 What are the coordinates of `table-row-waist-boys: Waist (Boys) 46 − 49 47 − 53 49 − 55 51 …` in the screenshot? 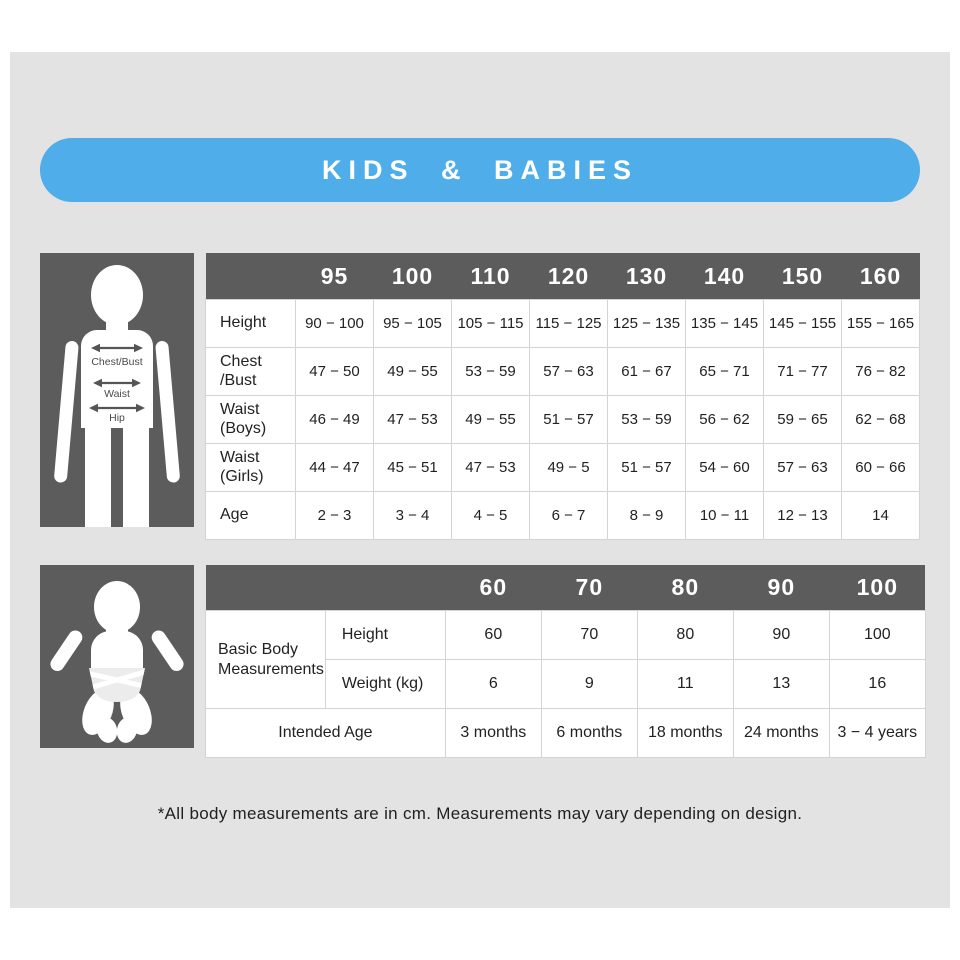 It's located at (562, 419).